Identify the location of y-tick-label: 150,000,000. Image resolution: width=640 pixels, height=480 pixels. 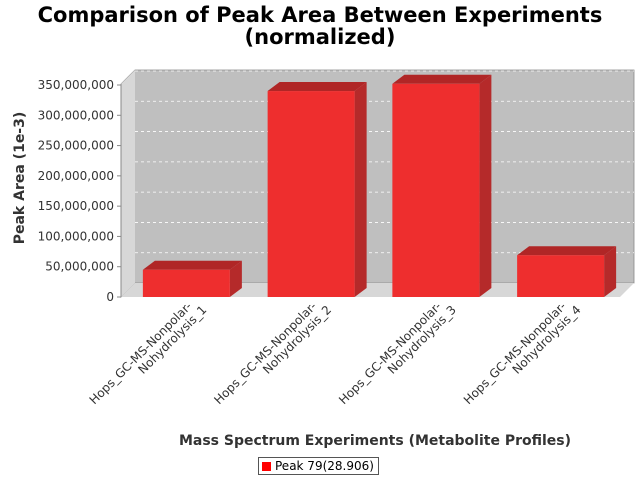
(76, 206).